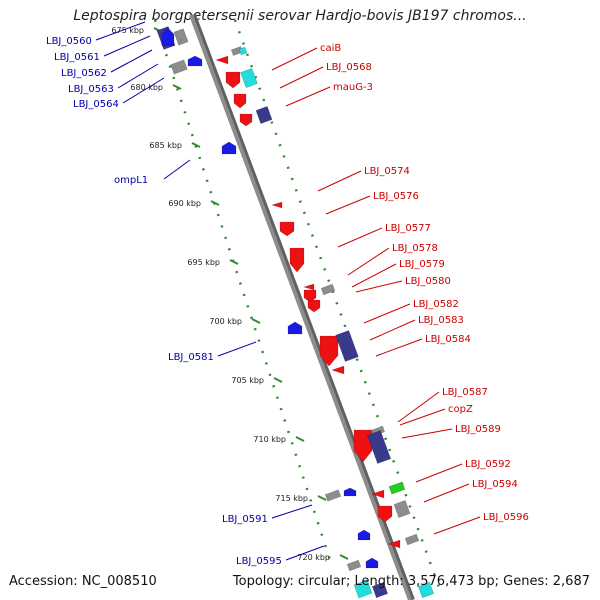  I want to click on forward-gene-label: LBJ_0568, so click(349, 67).